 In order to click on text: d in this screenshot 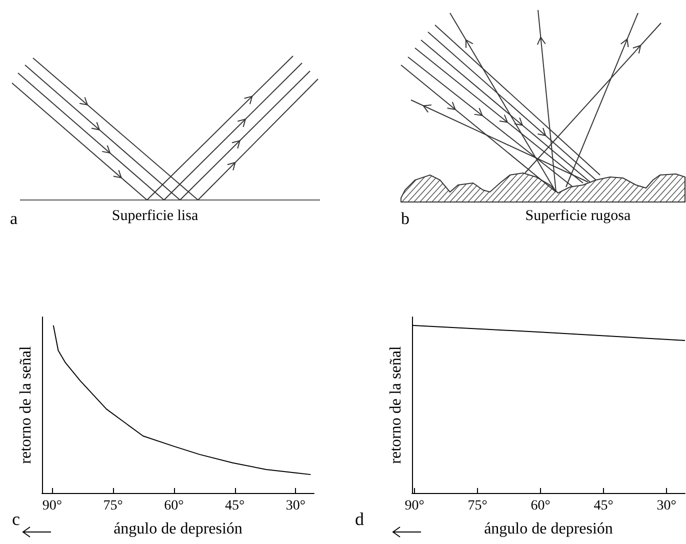, I will do `click(359, 519)`.